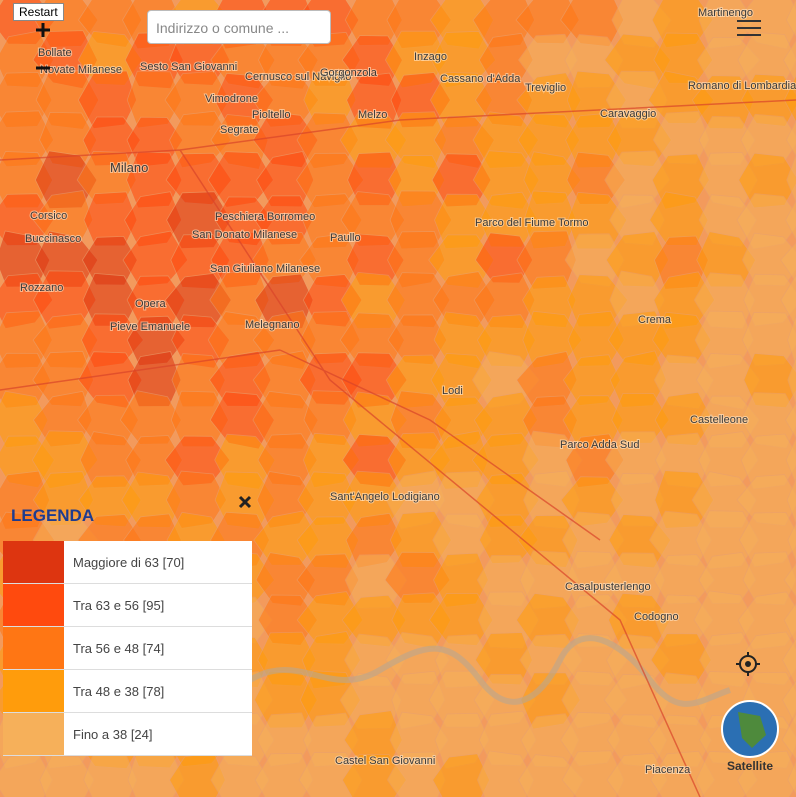 This screenshot has width=796, height=797. I want to click on place-label: Sant'Angelo Lodigiano, so click(385, 497).